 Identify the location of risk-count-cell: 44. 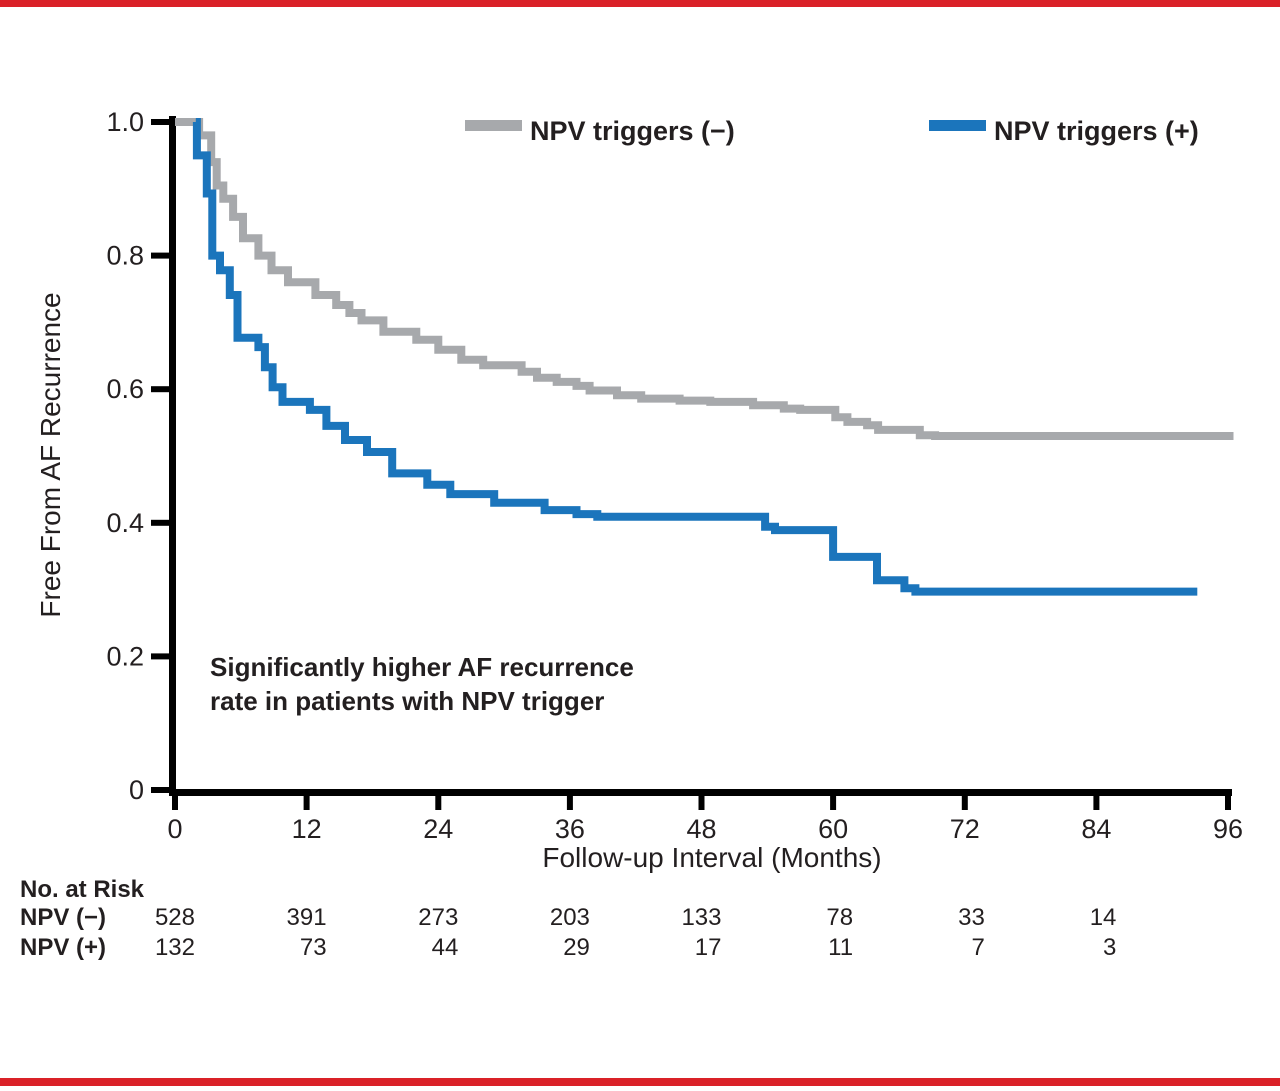
(445, 947).